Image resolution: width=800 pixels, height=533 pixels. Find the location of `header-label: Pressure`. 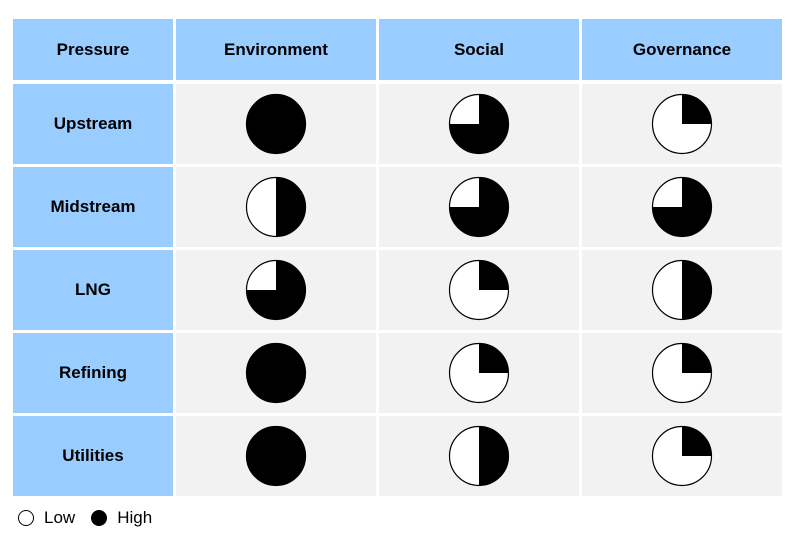

header-label: Pressure is located at coordinates (93, 49).